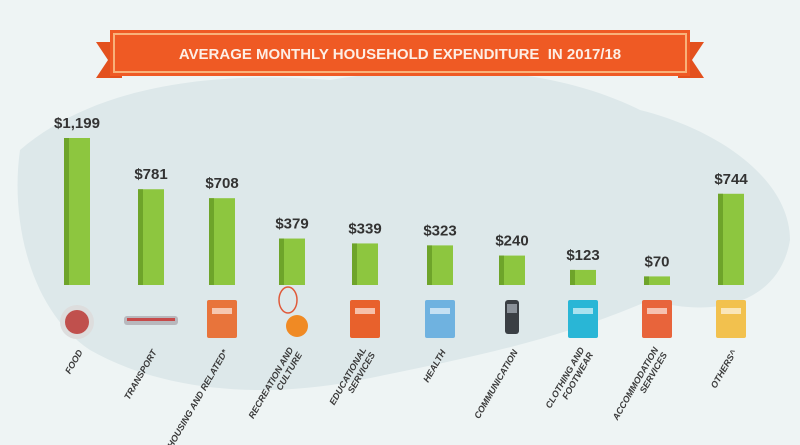 This screenshot has height=445, width=800. I want to click on value-label: $1,199, so click(77, 123).